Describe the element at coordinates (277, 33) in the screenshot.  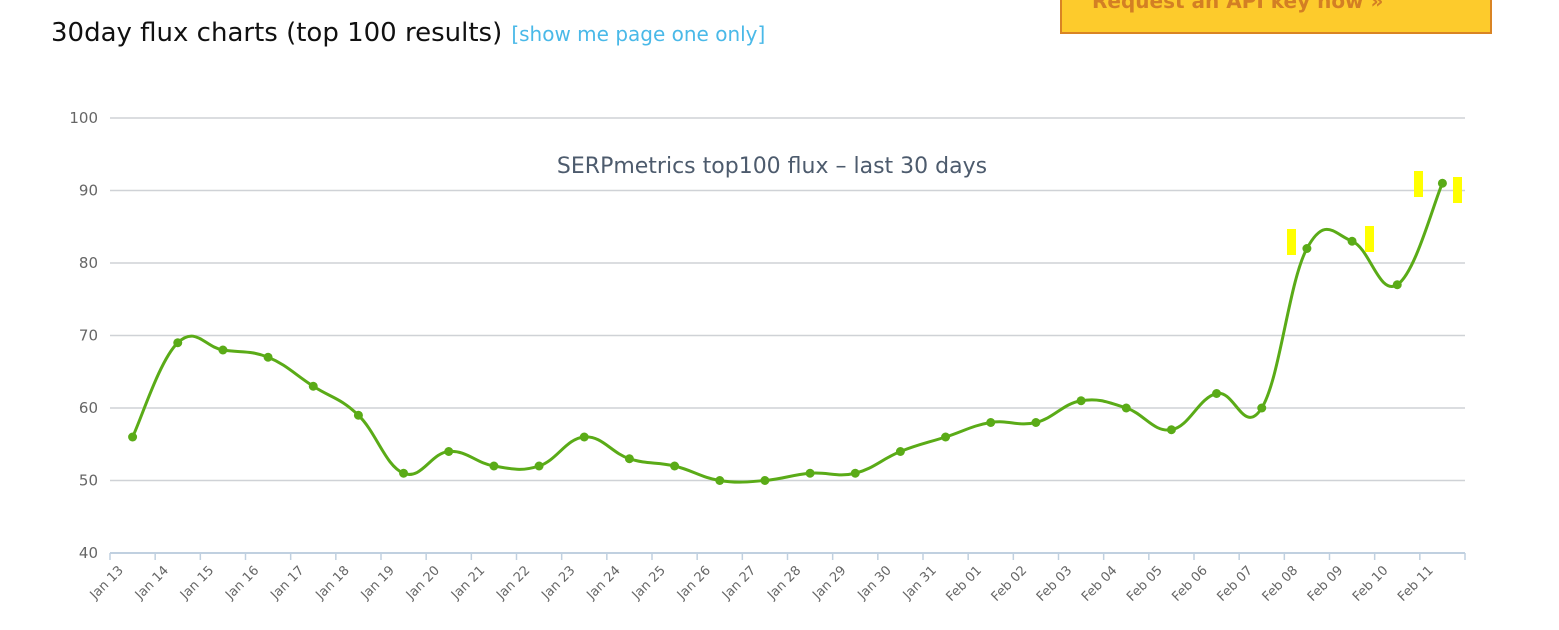
I see `page-title: 30day flux charts (top 100 results)` at that location.